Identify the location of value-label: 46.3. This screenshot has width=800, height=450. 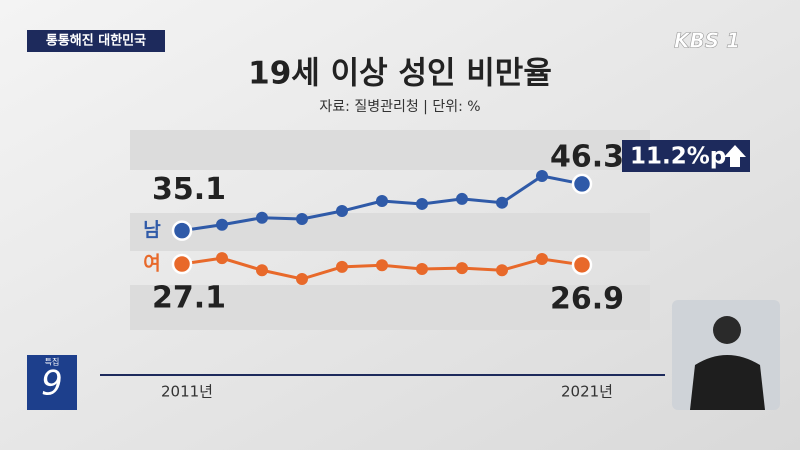
(587, 156).